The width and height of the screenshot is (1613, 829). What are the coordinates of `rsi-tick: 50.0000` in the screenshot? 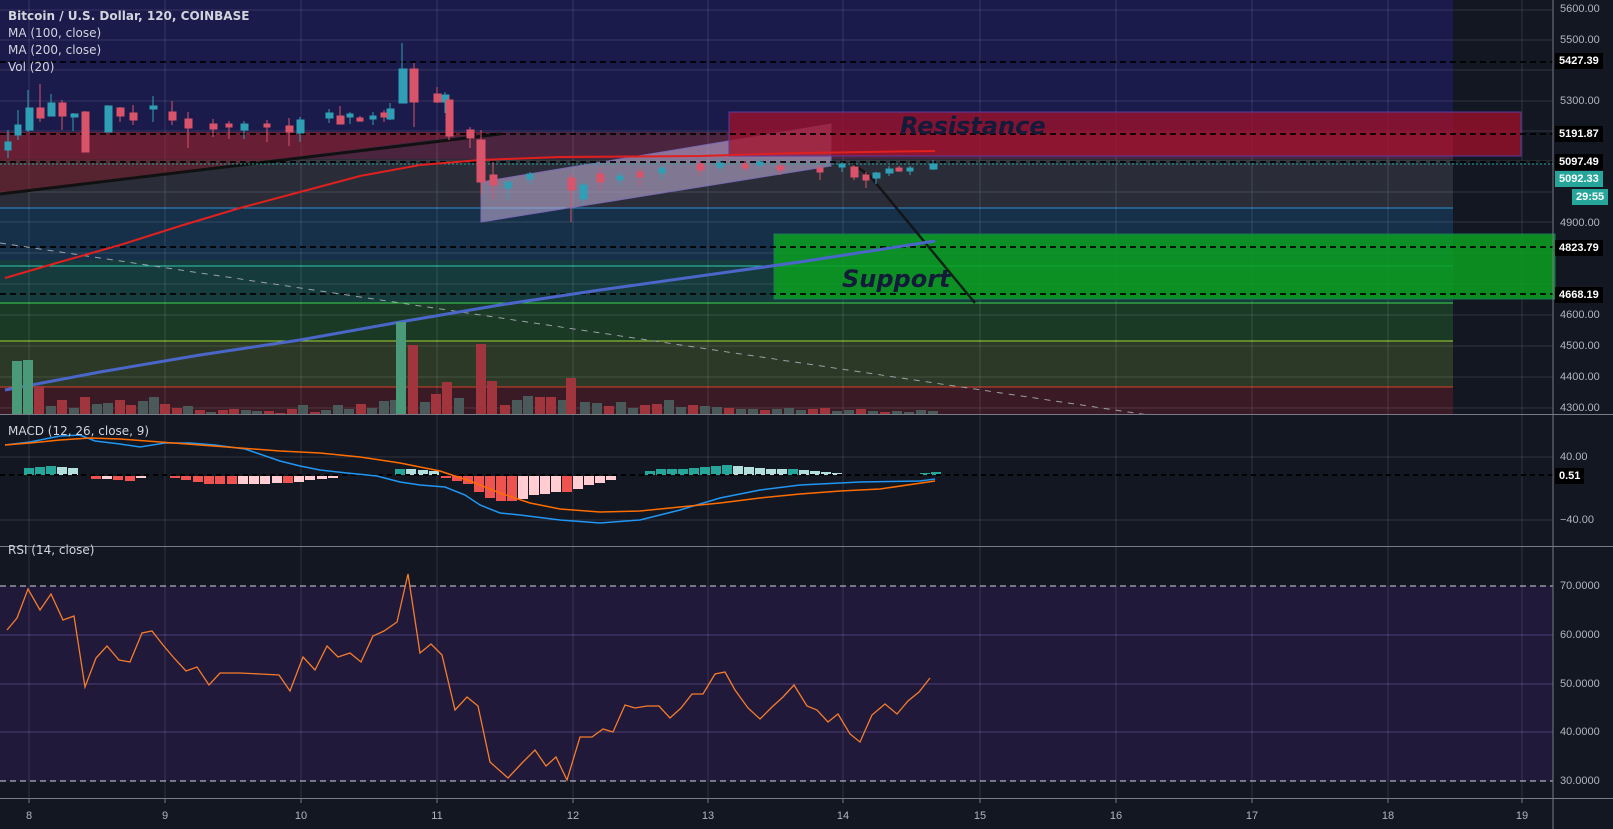 It's located at (1580, 684).